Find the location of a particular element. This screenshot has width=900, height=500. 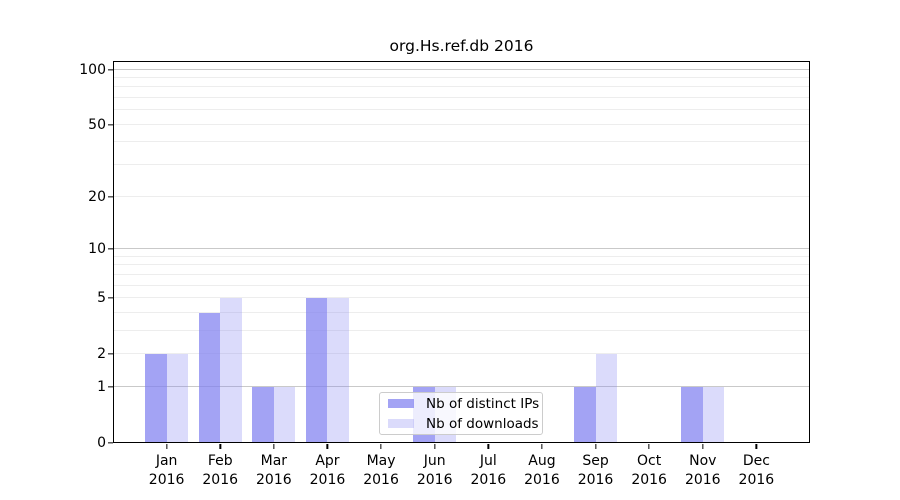

y-tick-label-5: 5 is located at coordinates (101, 297).